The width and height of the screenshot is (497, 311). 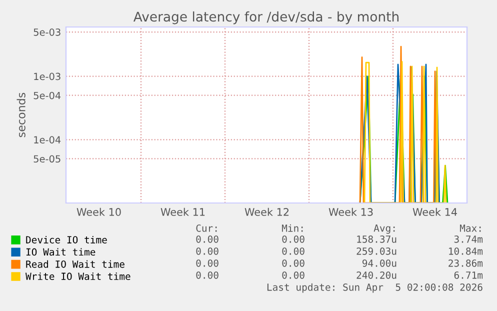 I want to click on text: 240.20u, so click(x=376, y=275).